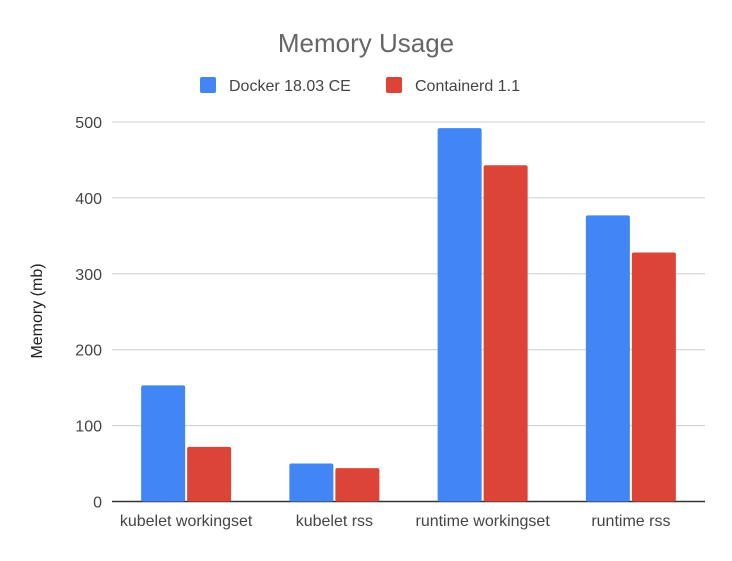  I want to click on y-tick-label: 300, so click(88, 275).